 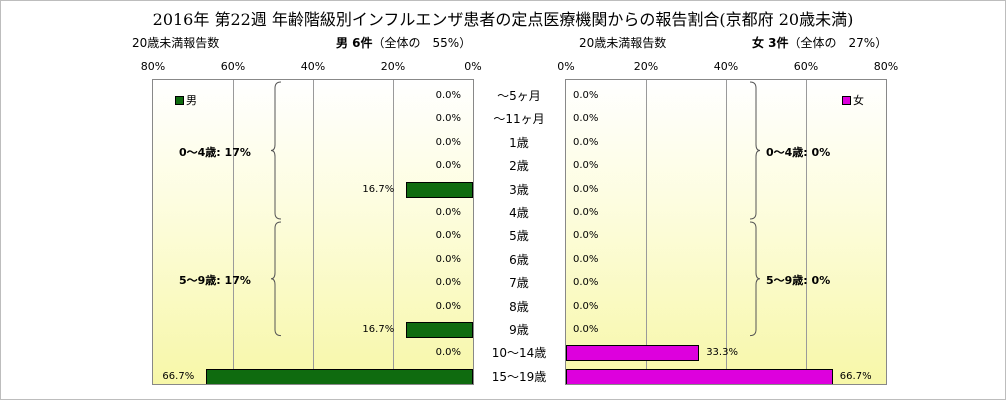 I want to click on category-label: ～11ヶ月, so click(x=519, y=119).